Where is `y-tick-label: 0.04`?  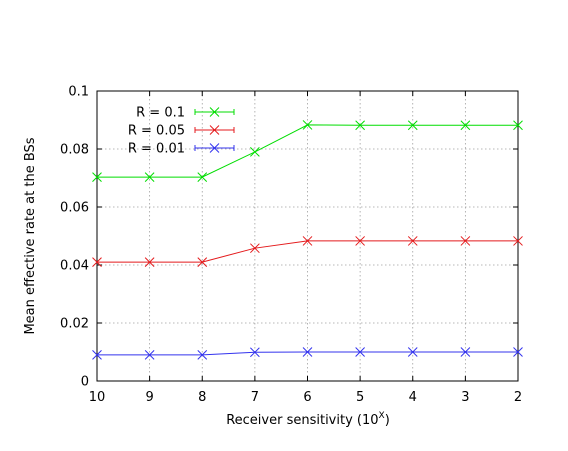 y-tick-label: 0.04 is located at coordinates (74, 266).